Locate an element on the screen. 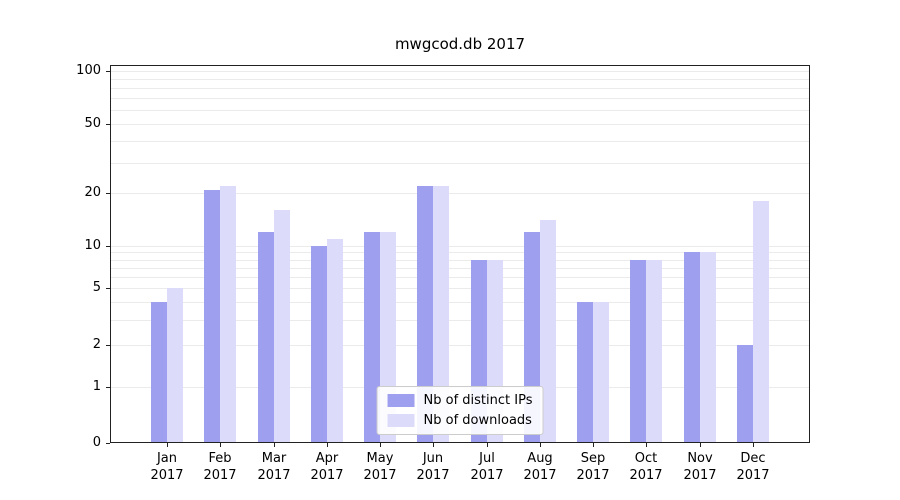 Image resolution: width=900 pixels, height=500 pixels. bar-ips-nov is located at coordinates (692, 347).